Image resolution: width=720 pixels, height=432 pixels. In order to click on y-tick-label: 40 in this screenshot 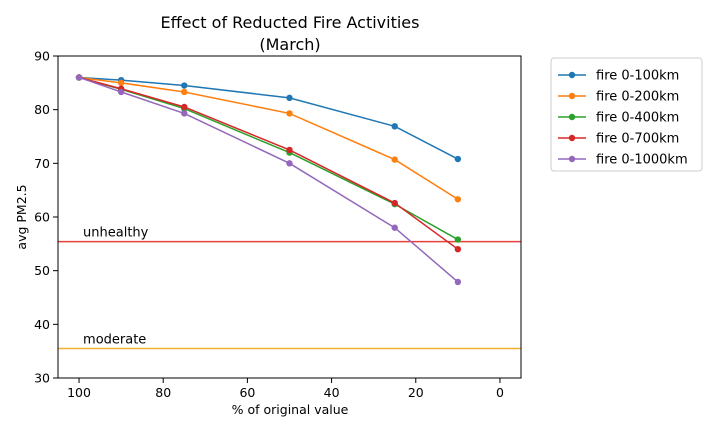, I will do `click(42, 324)`.